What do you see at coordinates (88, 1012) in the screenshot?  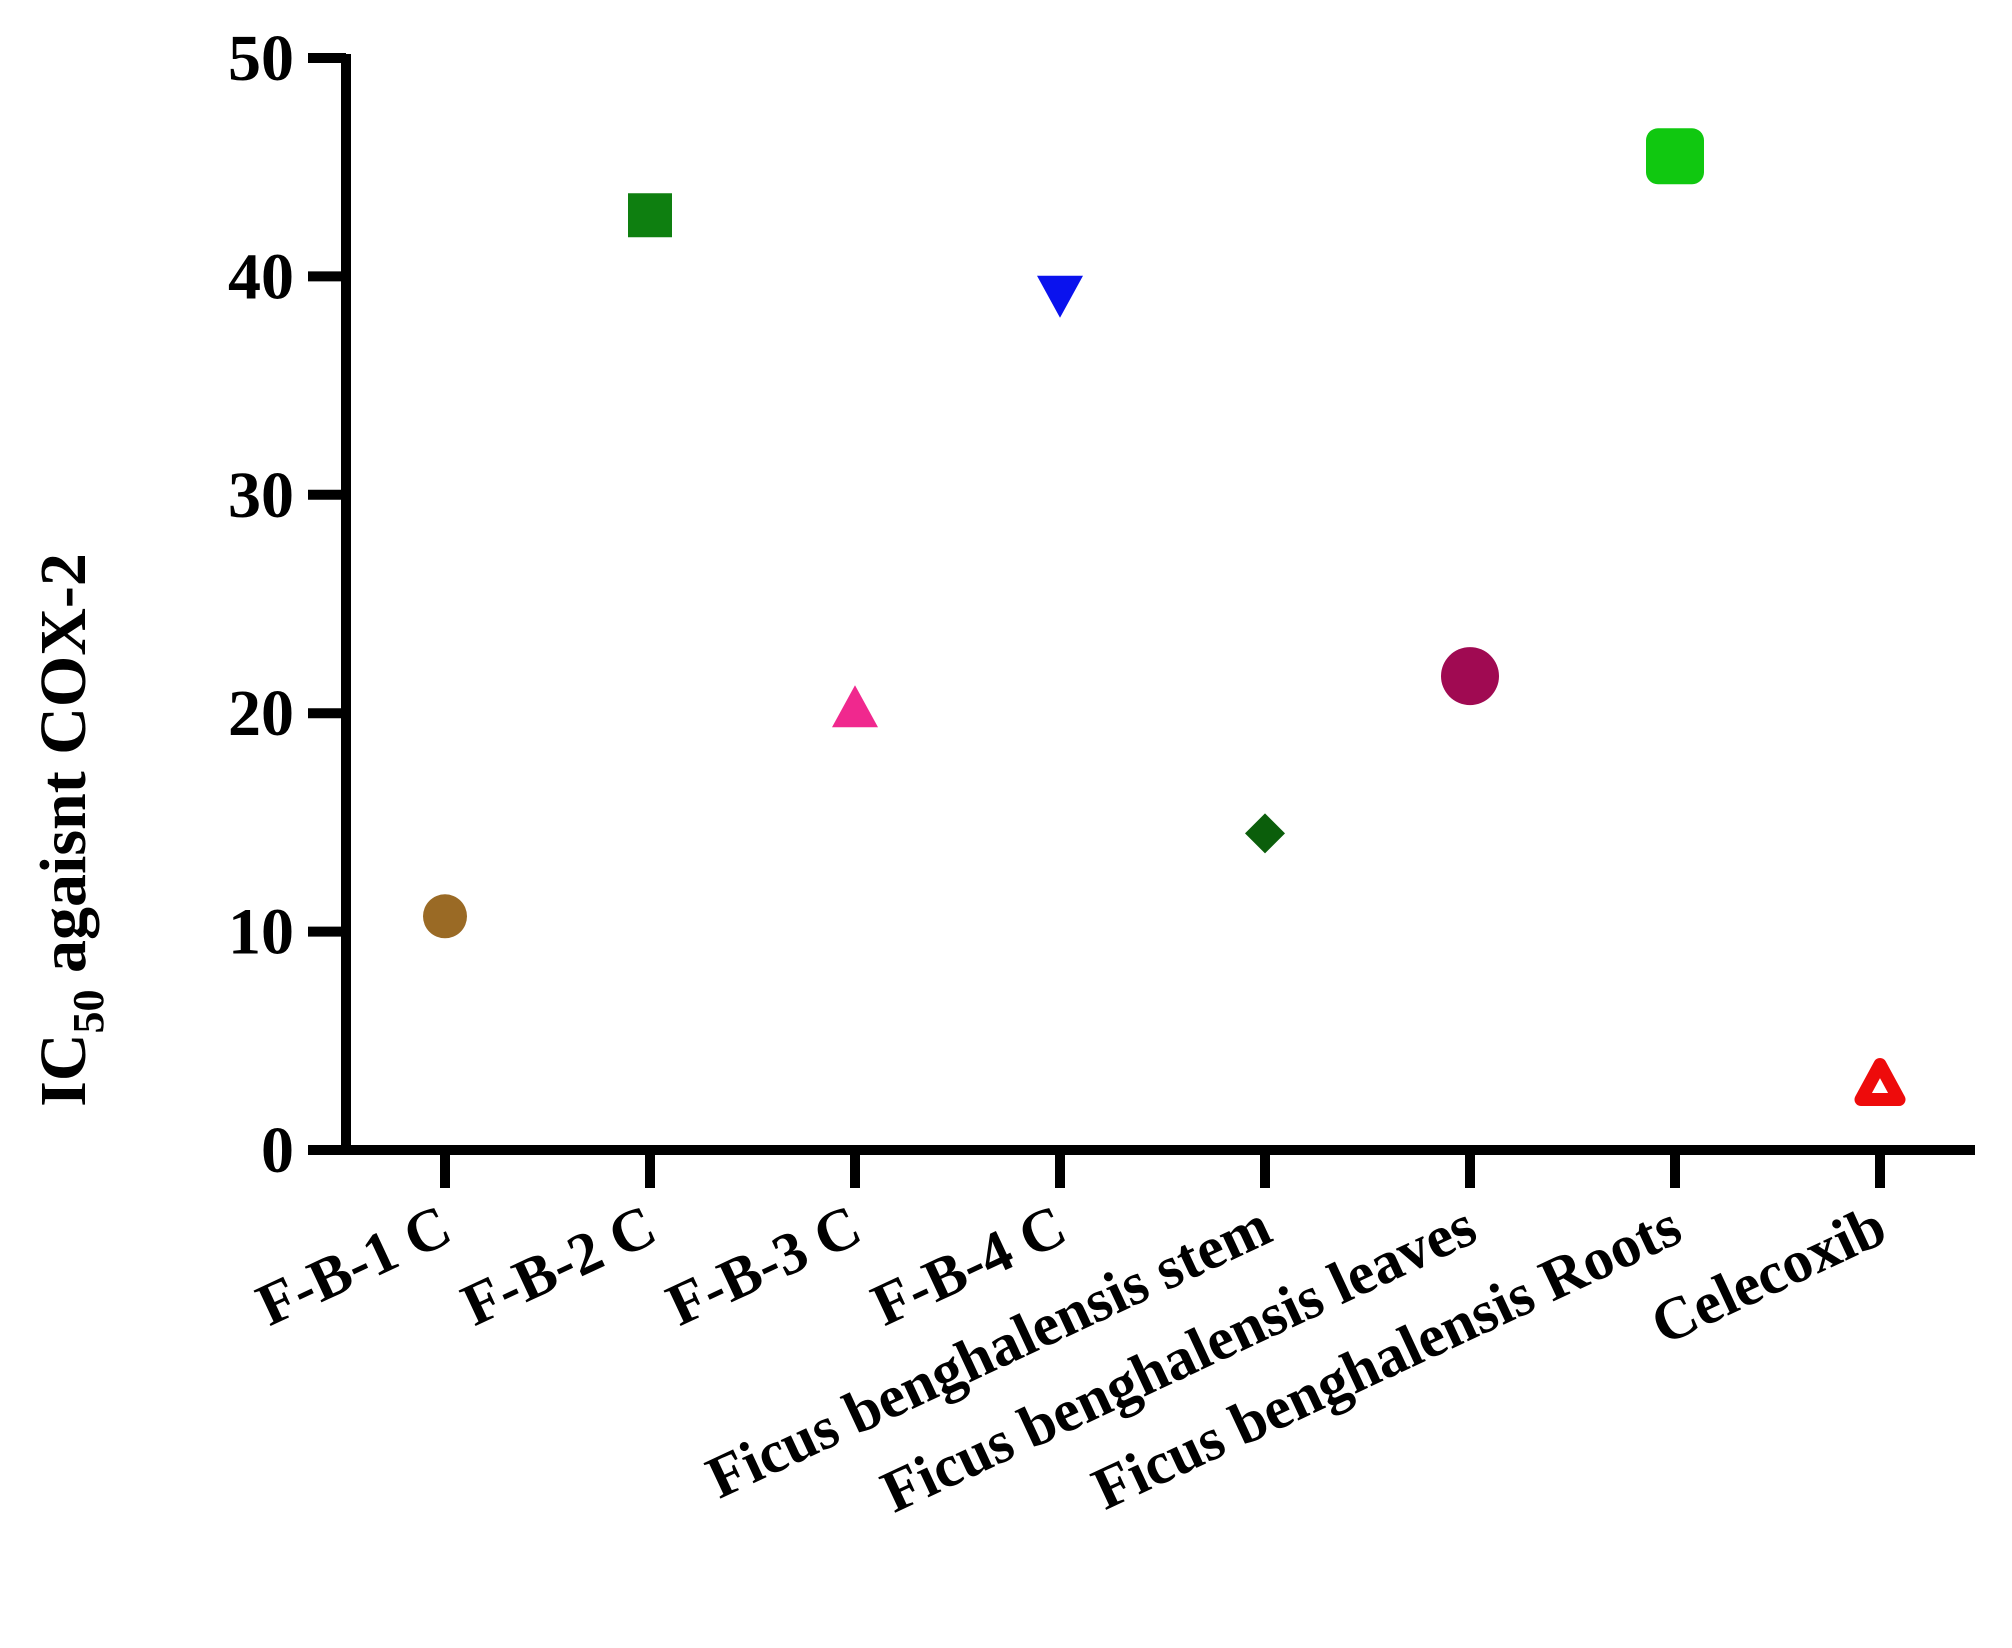 I see `y-axis-title-subscript: 50` at bounding box center [88, 1012].